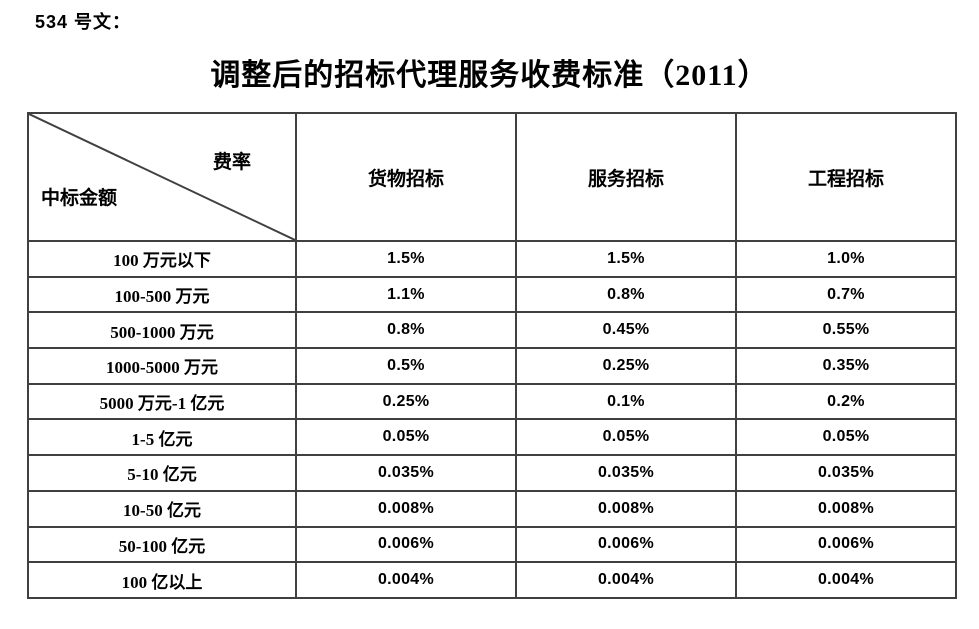 The image size is (979, 629). I want to click on fee-cell: 0.45%, so click(626, 330).